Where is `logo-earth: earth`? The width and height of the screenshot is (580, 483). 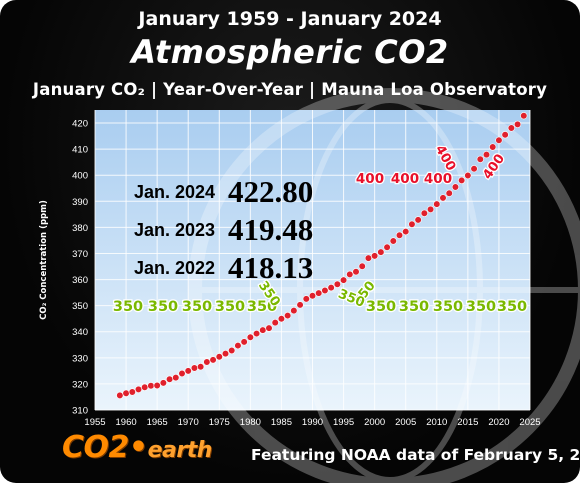 logo-earth: earth is located at coordinates (180, 450).